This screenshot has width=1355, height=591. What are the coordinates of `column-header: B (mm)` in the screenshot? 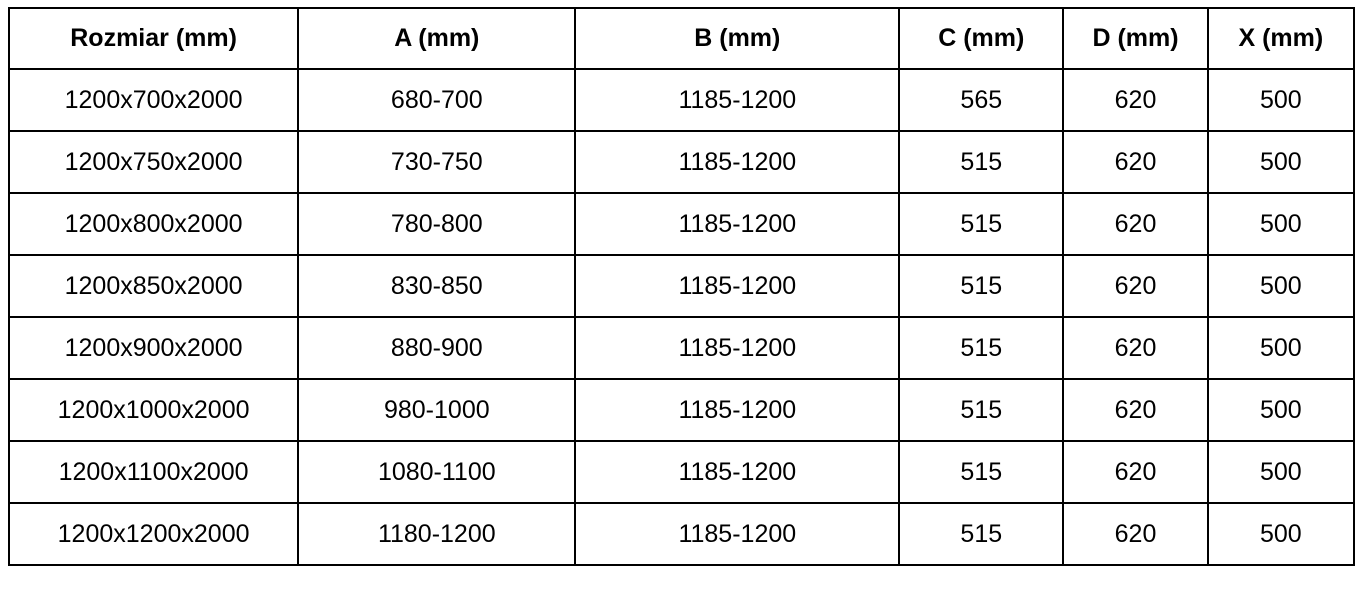 It's located at (737, 38).